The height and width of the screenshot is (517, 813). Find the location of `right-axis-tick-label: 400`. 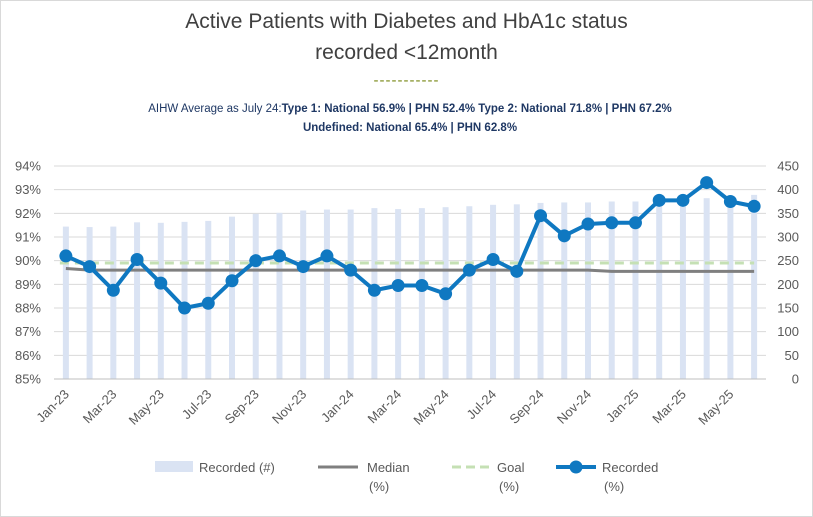

right-axis-tick-label: 400 is located at coordinates (788, 189).